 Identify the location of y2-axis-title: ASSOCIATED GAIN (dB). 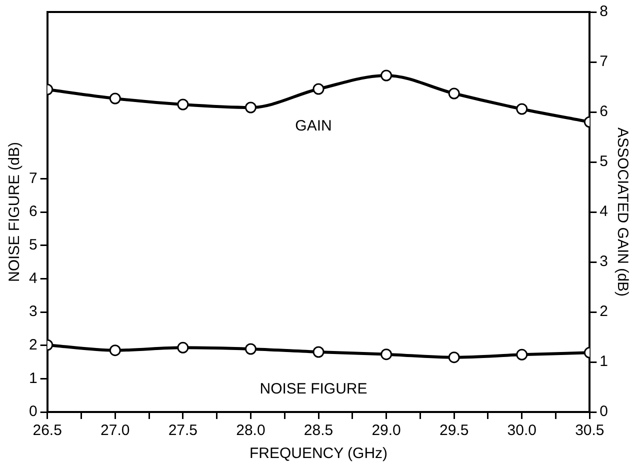
(622, 212).